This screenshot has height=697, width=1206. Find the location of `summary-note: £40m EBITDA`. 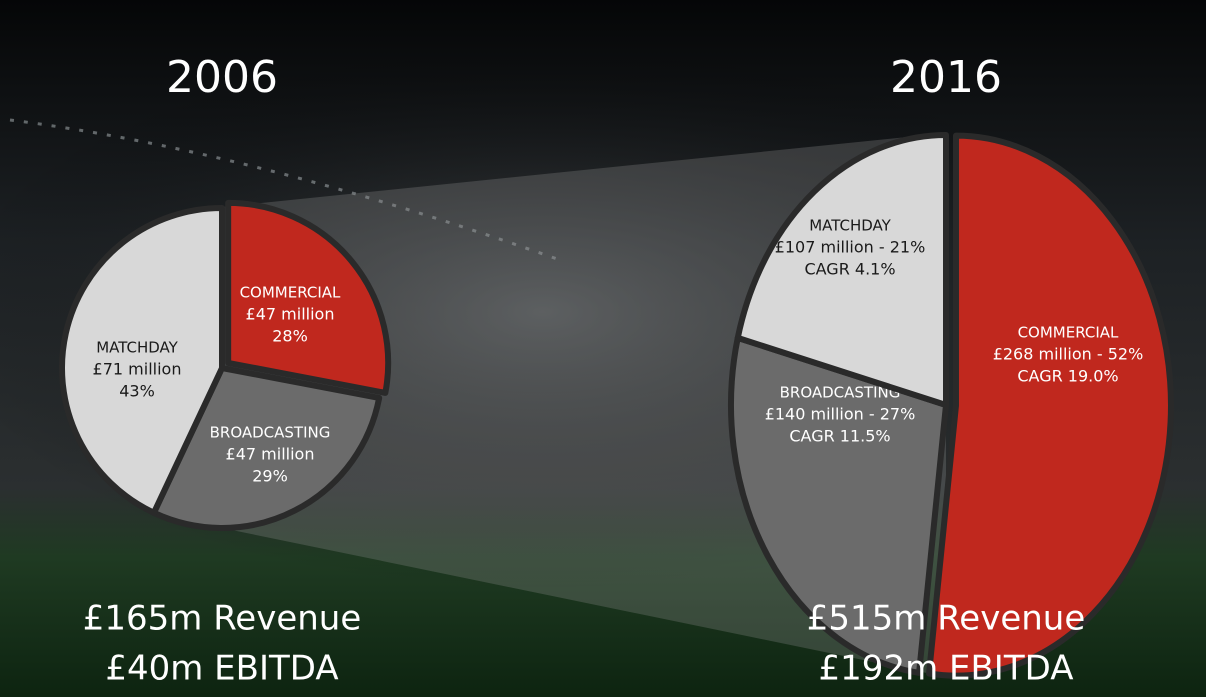

summary-note: £40m EBITDA is located at coordinates (221, 669).